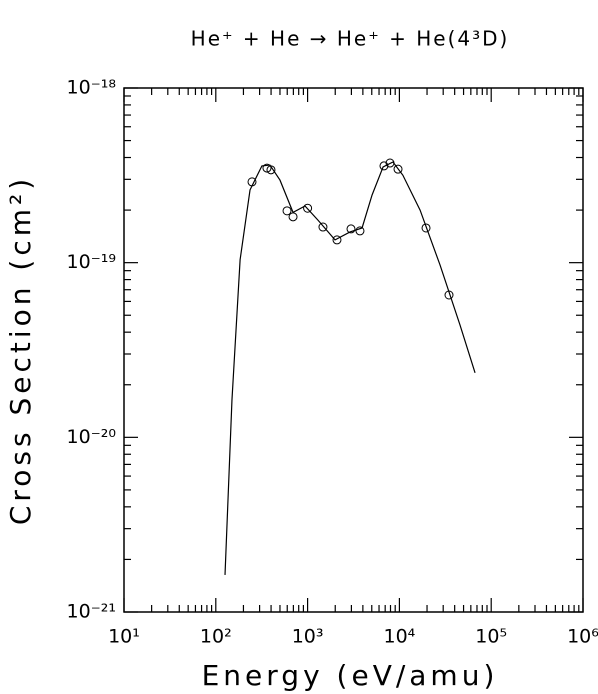  Describe the element at coordinates (91, 262) in the screenshot. I see `y-tick-label: 10⁻¹⁹` at that location.